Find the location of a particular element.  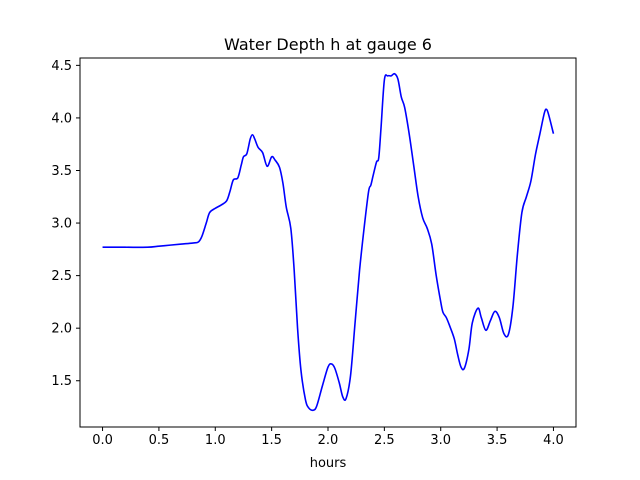

x-tick-label: 2.0 is located at coordinates (328, 440).